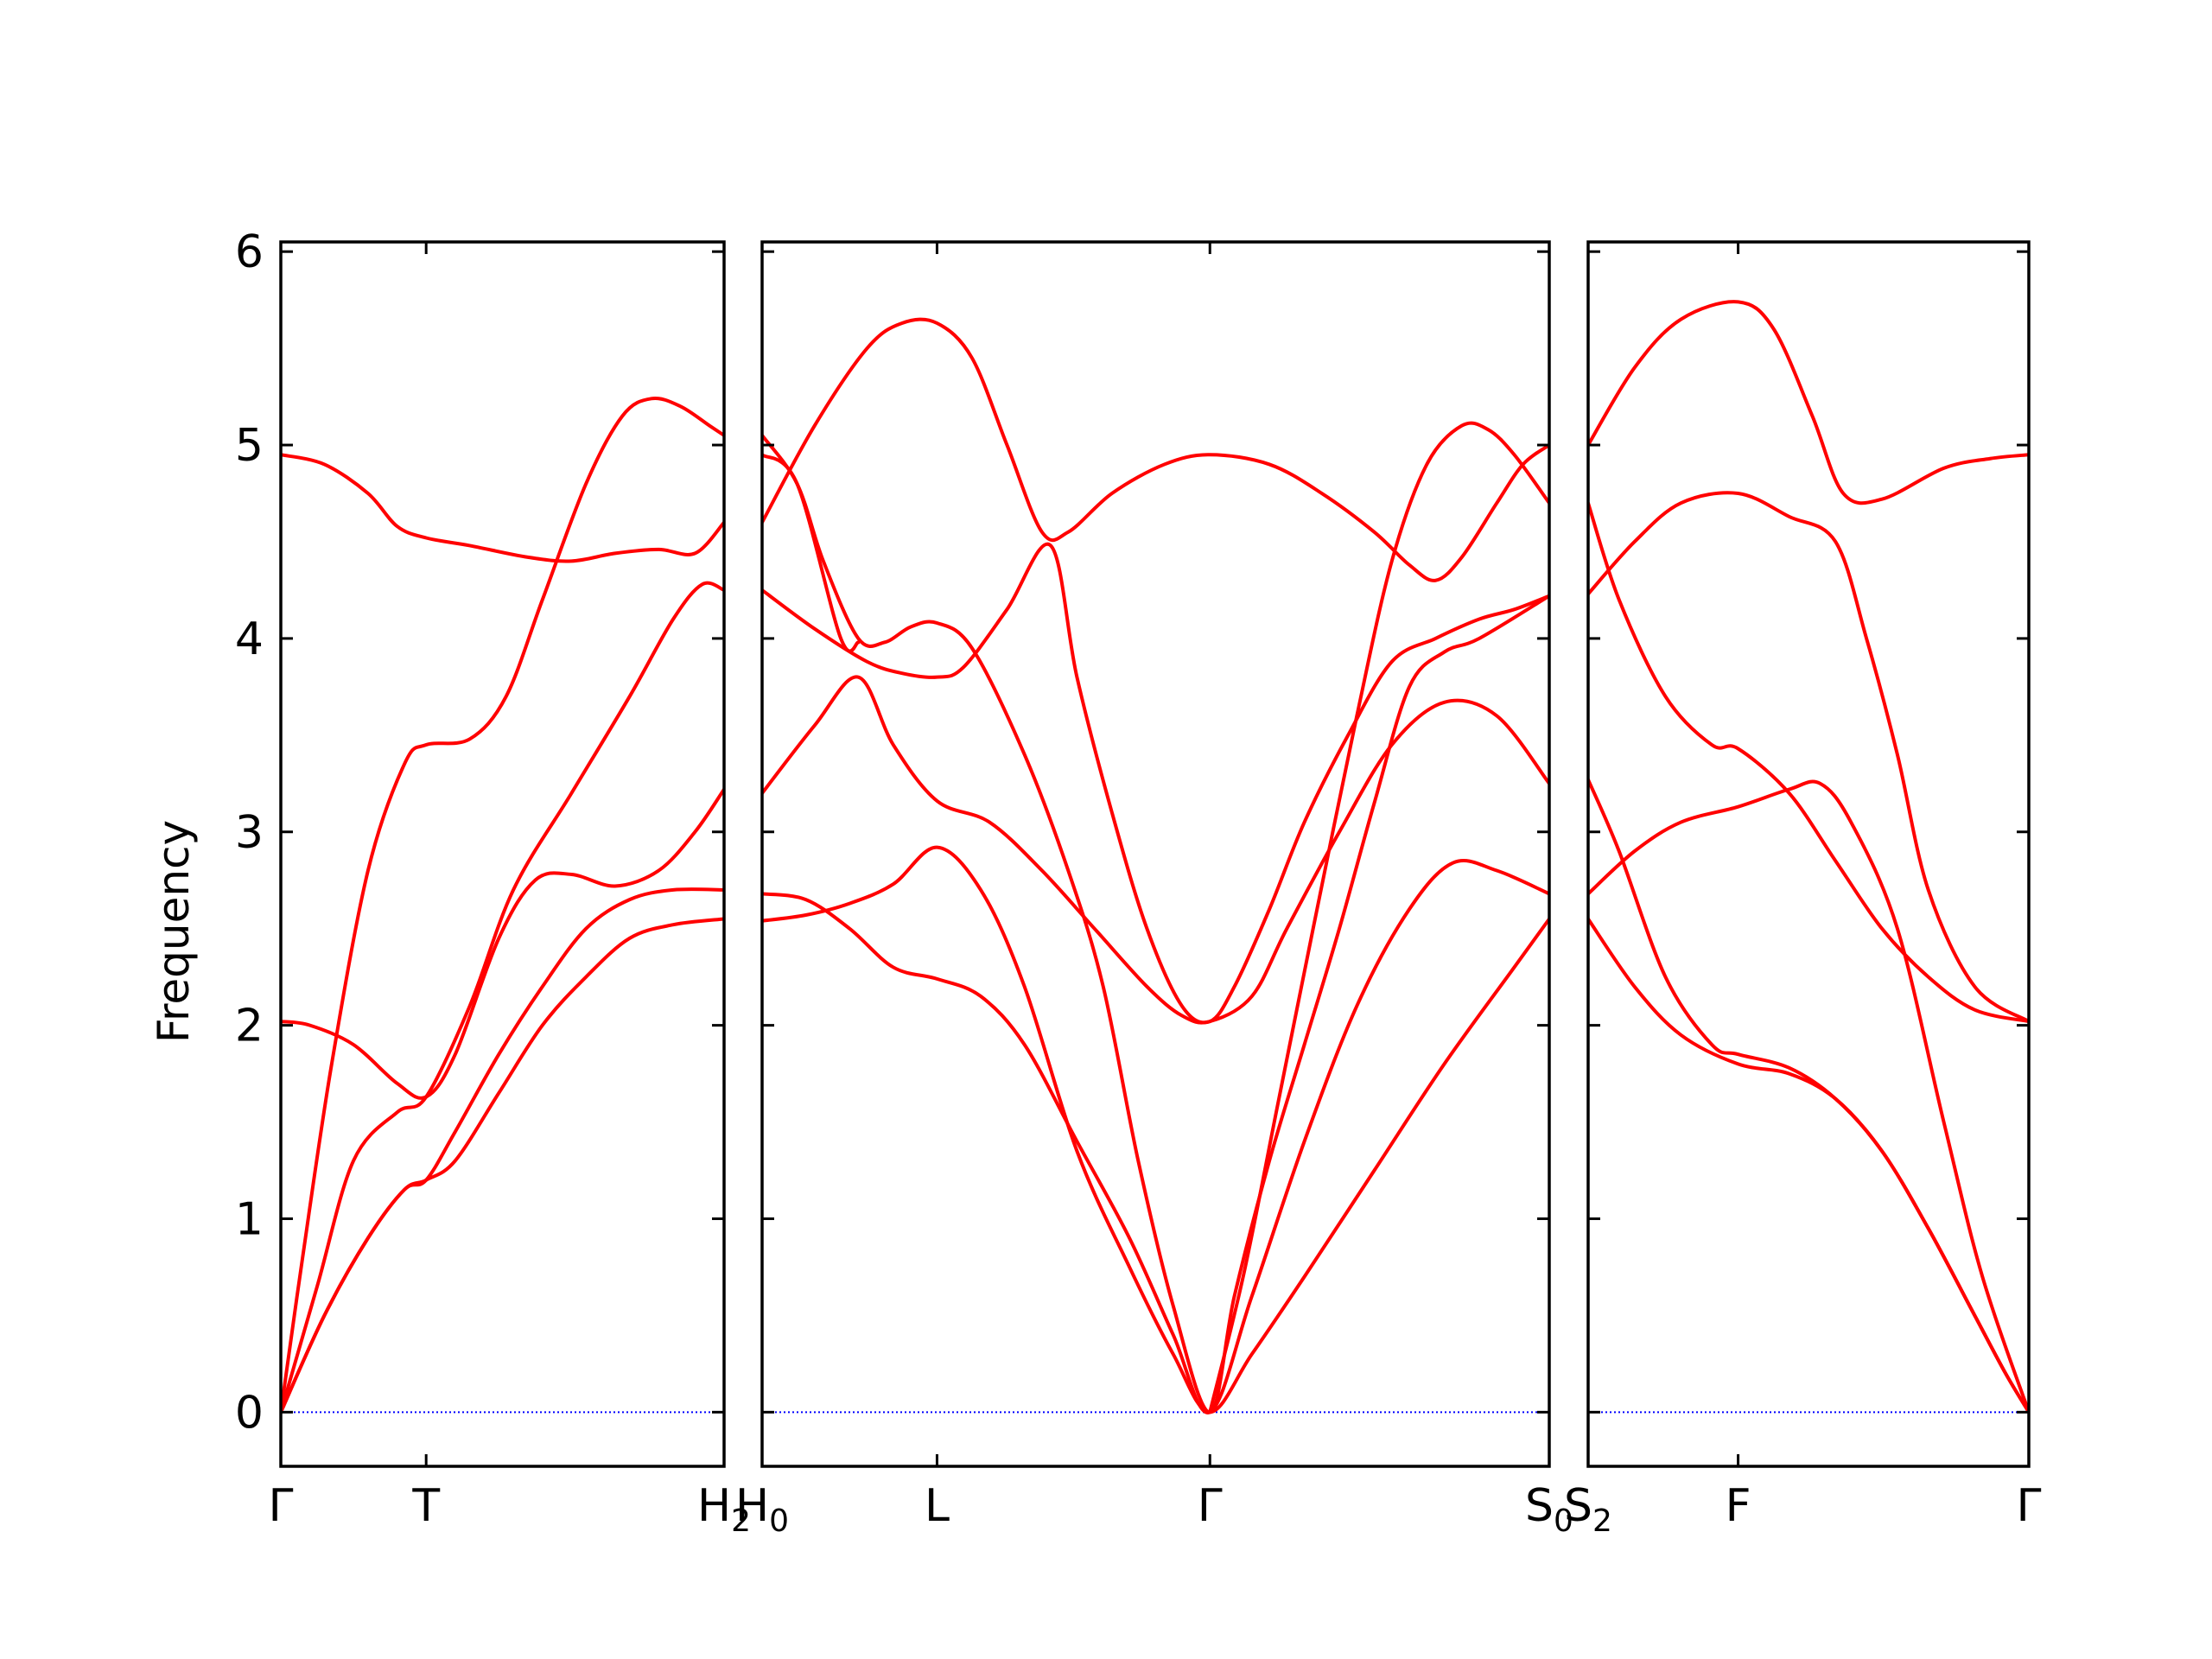 Image resolution: width=2212 pixels, height=1659 pixels. I want to click on y-tick-label: 4, so click(249, 639).